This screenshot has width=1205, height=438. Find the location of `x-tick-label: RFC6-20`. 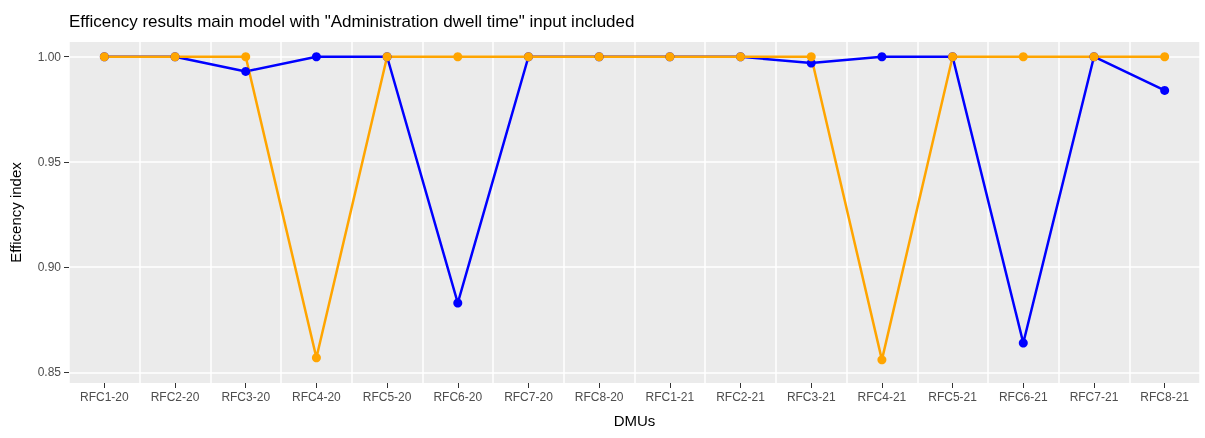

x-tick-label: RFC6-20 is located at coordinates (458, 397).